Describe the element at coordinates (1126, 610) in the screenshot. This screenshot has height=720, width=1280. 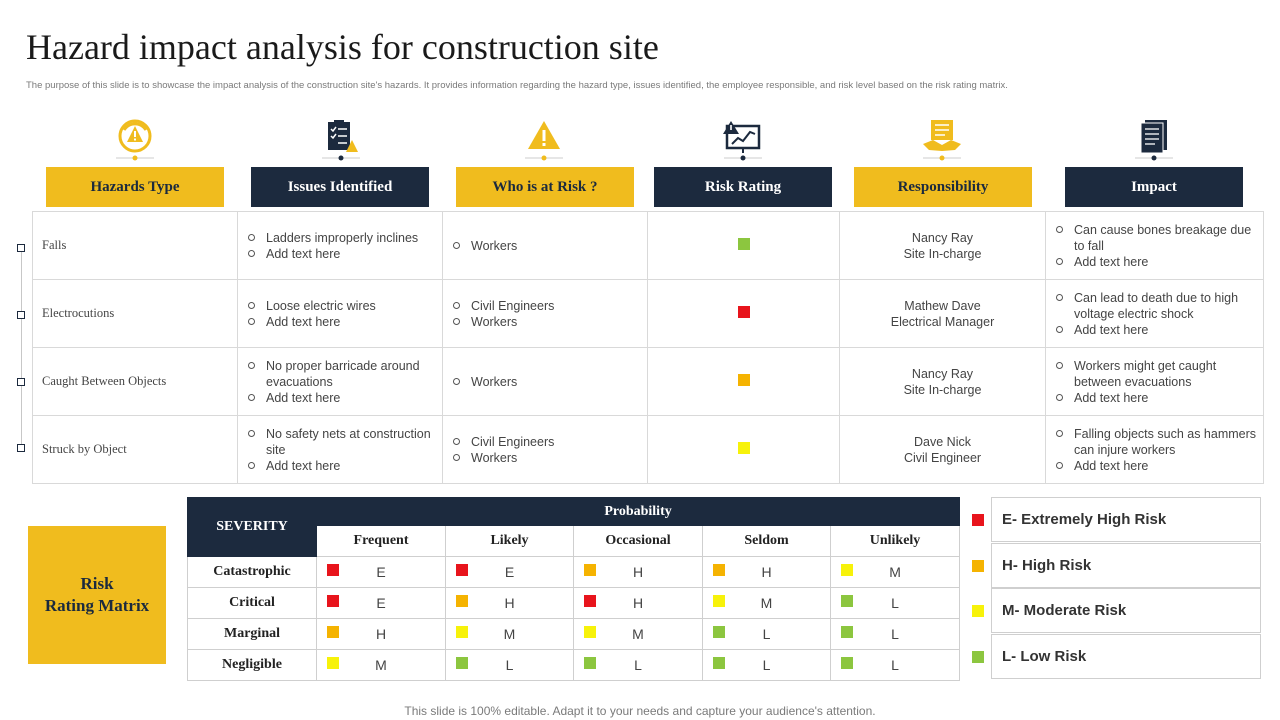
I see `legend-item: M- Moderate Risk` at that location.